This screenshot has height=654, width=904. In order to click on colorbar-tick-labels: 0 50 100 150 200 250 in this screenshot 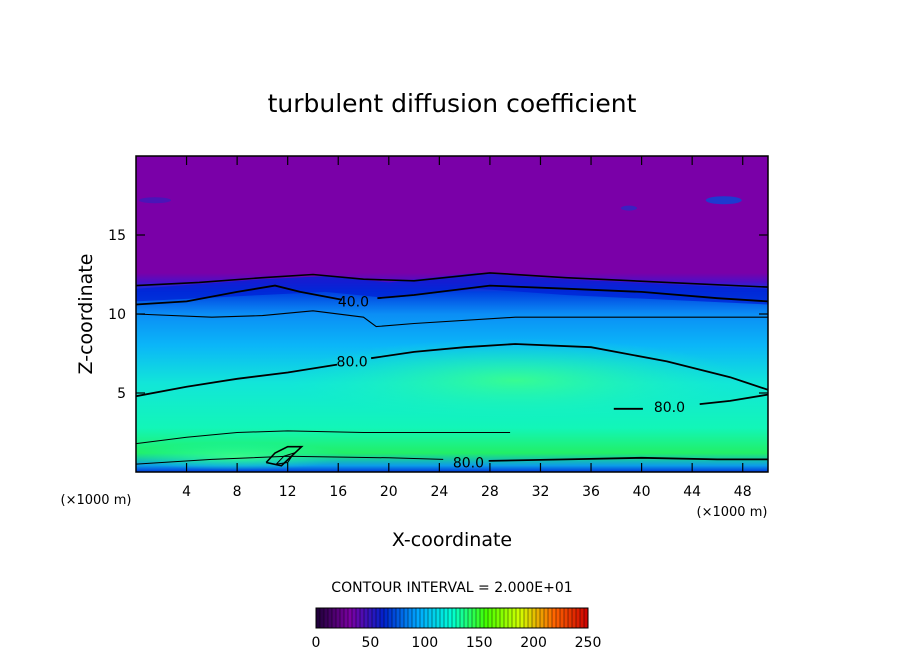, I will do `click(457, 643)`.